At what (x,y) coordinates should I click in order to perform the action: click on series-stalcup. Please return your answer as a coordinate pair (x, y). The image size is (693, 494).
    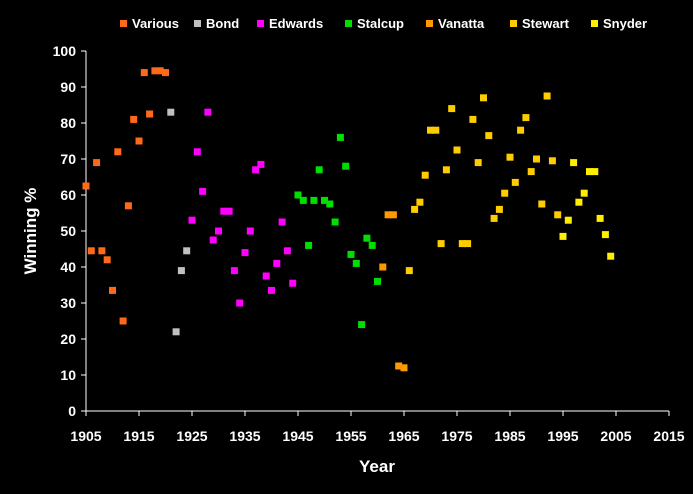
    Looking at the image, I should click on (337, 231).